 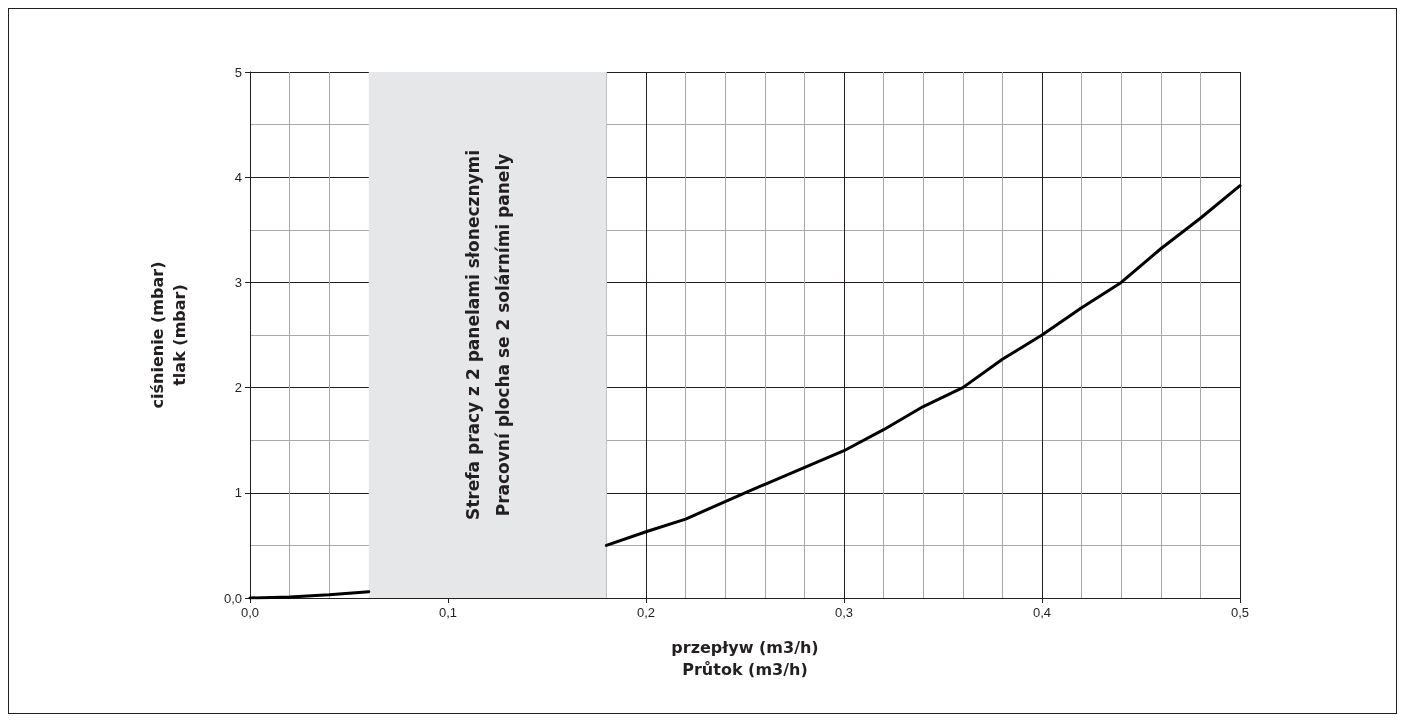 What do you see at coordinates (238, 177) in the screenshot?
I see `y-tick-label: 4` at bounding box center [238, 177].